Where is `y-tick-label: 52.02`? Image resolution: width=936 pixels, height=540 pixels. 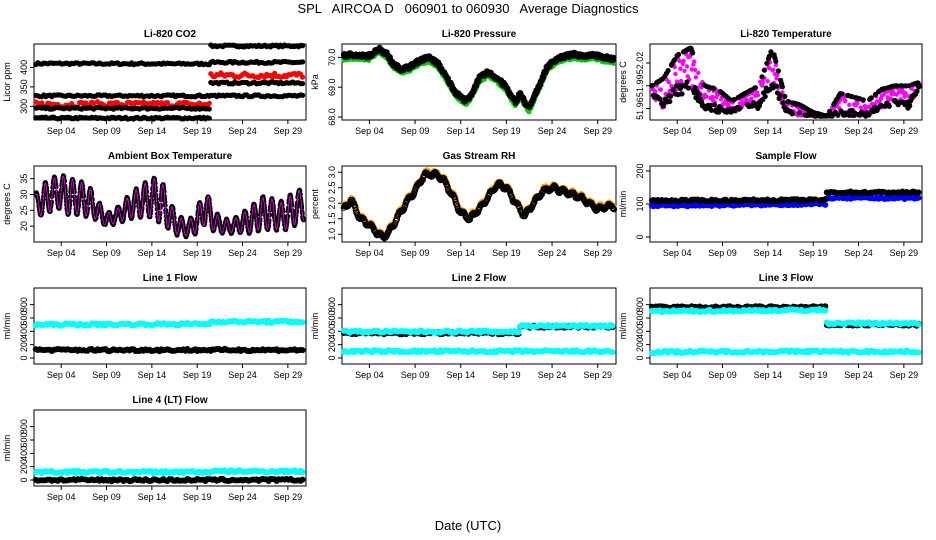 y-tick-label: 52.02 is located at coordinates (640, 63).